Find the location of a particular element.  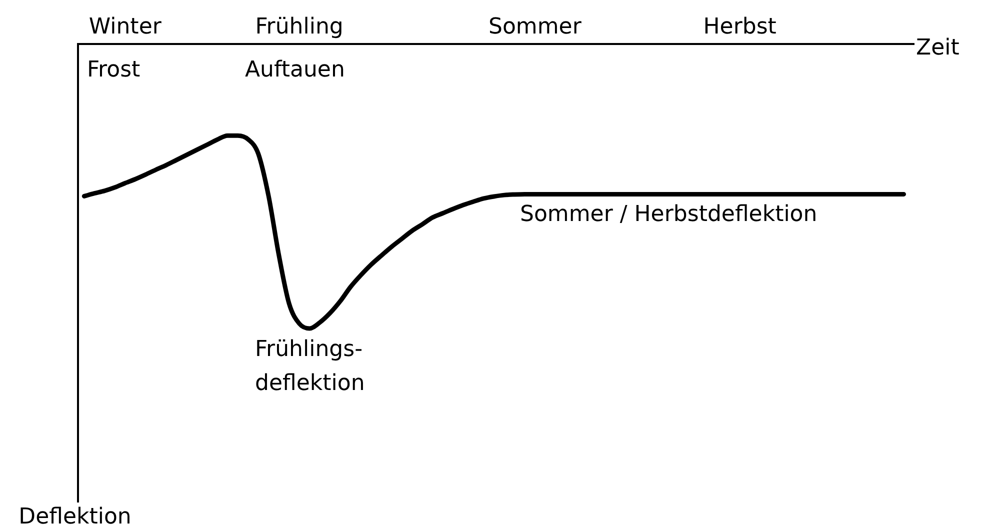

x-tick-label: Sommer is located at coordinates (535, 27).